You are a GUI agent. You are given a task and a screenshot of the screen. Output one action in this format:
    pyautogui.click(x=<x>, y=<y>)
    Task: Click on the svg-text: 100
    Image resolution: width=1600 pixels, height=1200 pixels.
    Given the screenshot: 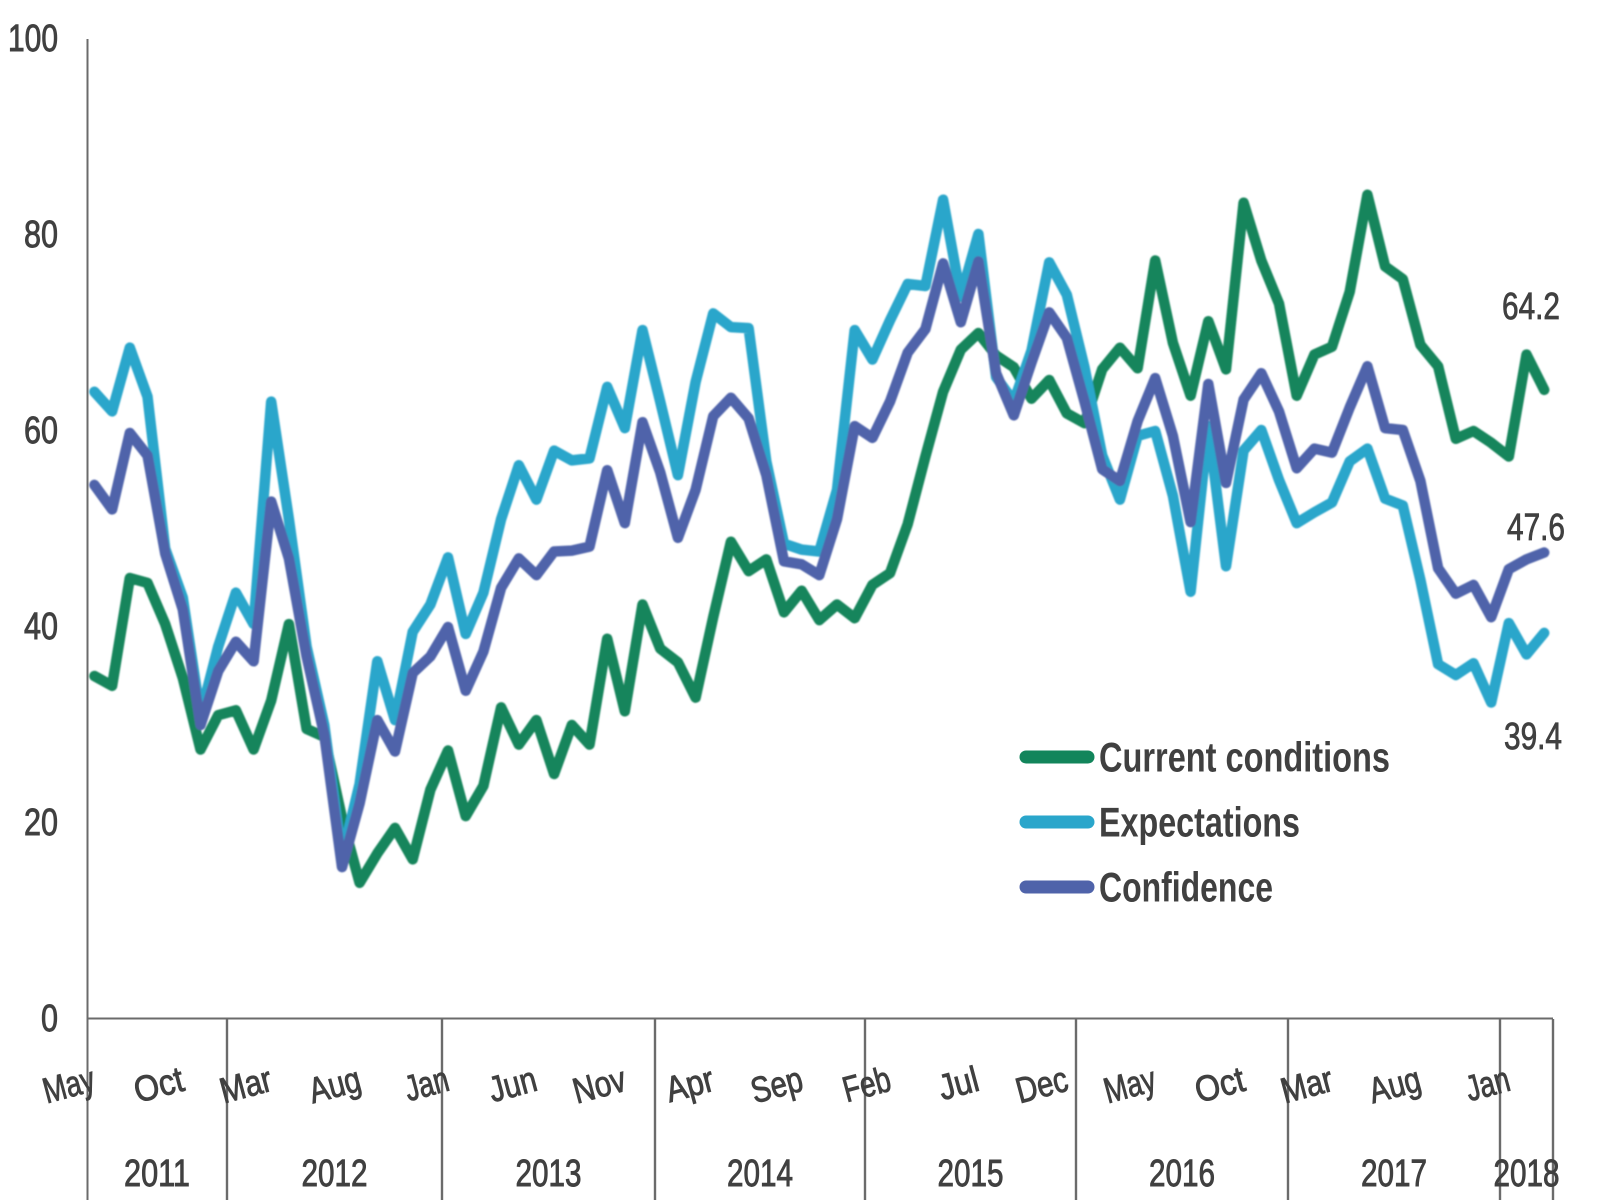 What is the action you would take?
    pyautogui.click(x=33, y=39)
    